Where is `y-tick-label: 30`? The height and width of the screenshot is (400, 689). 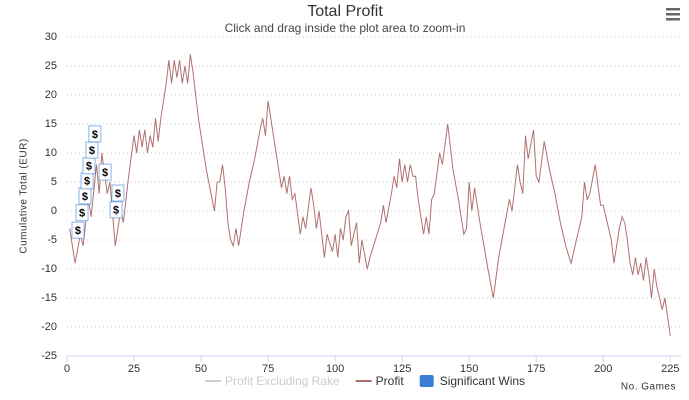
y-tick-label: 30 is located at coordinates (51, 37).